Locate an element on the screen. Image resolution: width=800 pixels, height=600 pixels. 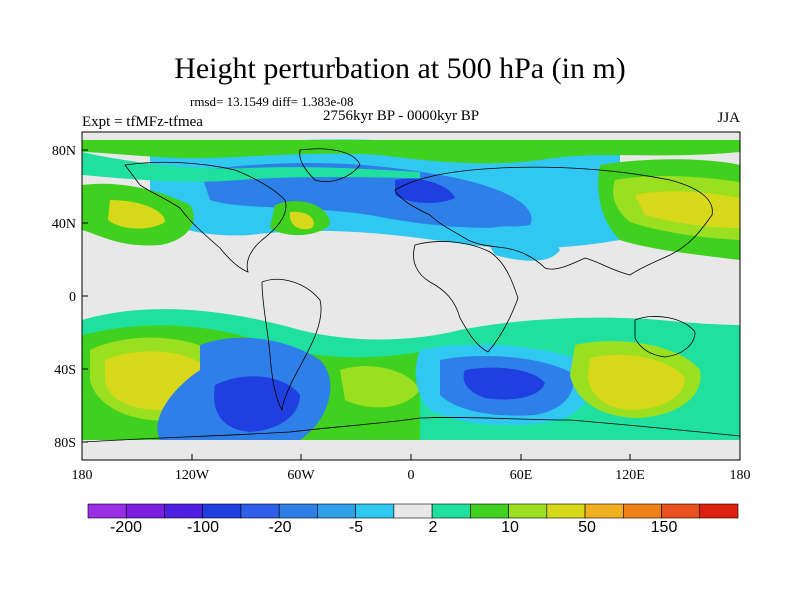
colorbar-label: -20 is located at coordinates (279, 527).